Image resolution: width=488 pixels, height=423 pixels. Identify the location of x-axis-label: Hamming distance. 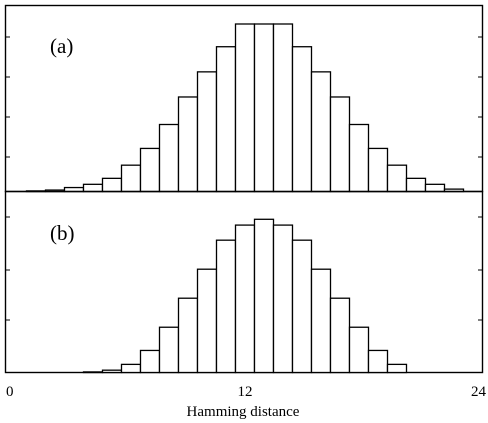
(243, 412).